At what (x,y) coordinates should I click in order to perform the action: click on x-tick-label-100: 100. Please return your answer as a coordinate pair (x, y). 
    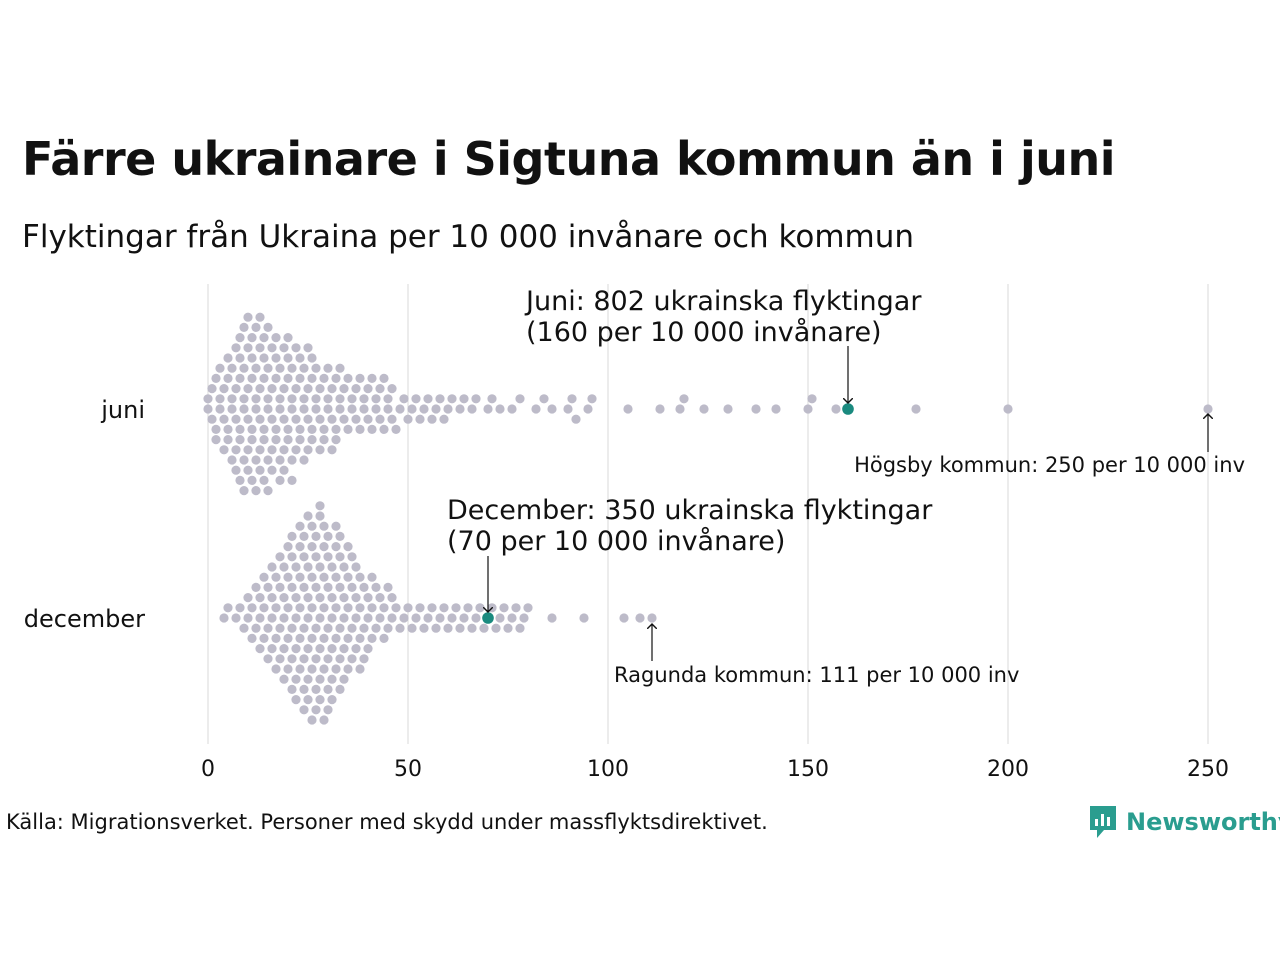
    Looking at the image, I should click on (608, 769).